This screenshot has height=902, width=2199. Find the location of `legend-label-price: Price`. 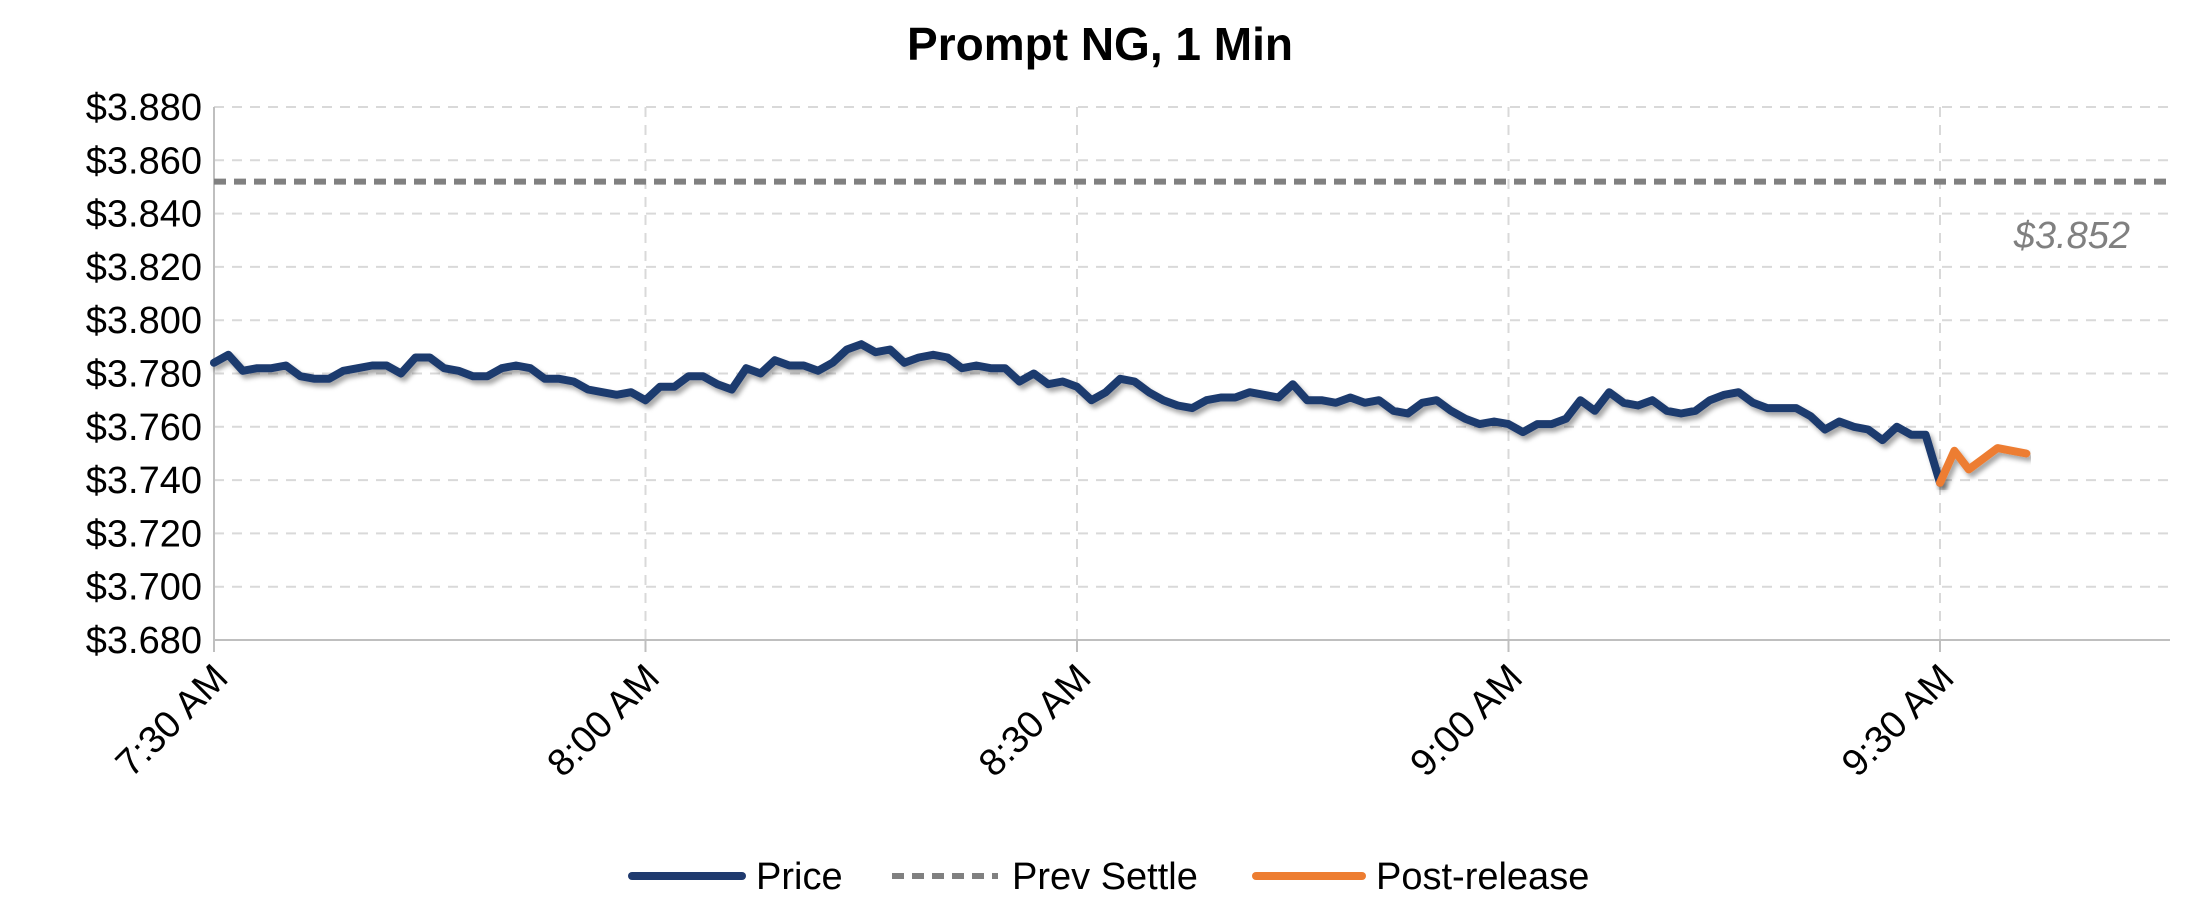

legend-label-price: Price is located at coordinates (799, 877).